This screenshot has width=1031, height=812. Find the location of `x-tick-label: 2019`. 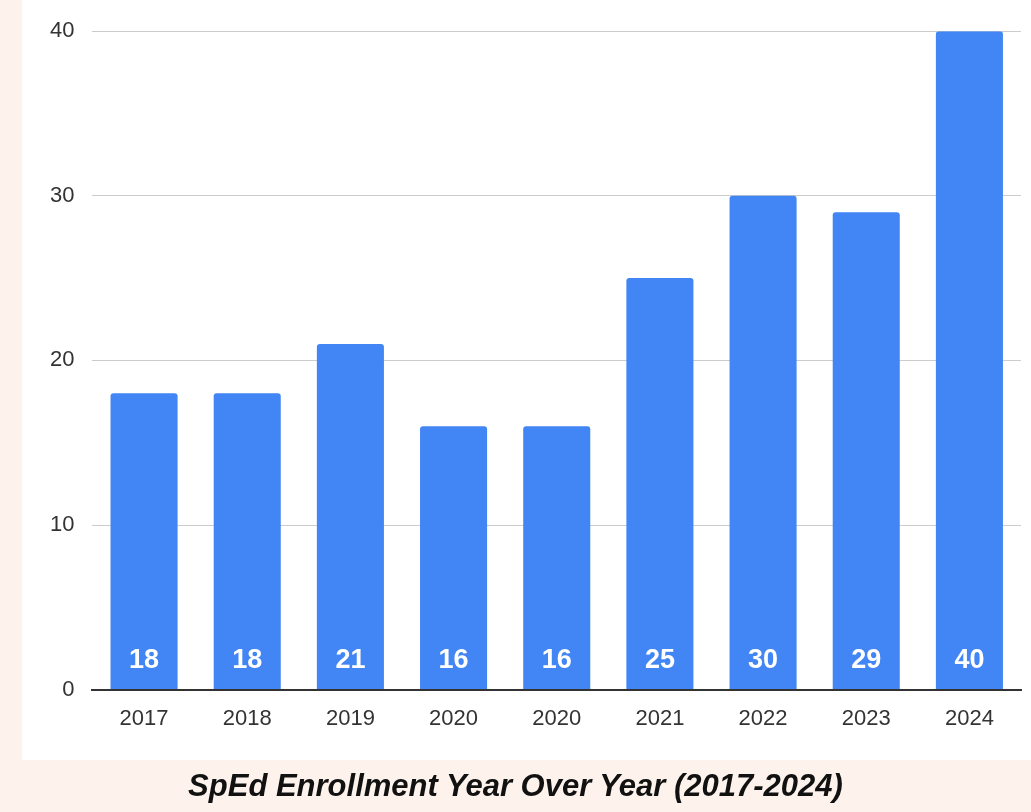

x-tick-label: 2019 is located at coordinates (350, 717).